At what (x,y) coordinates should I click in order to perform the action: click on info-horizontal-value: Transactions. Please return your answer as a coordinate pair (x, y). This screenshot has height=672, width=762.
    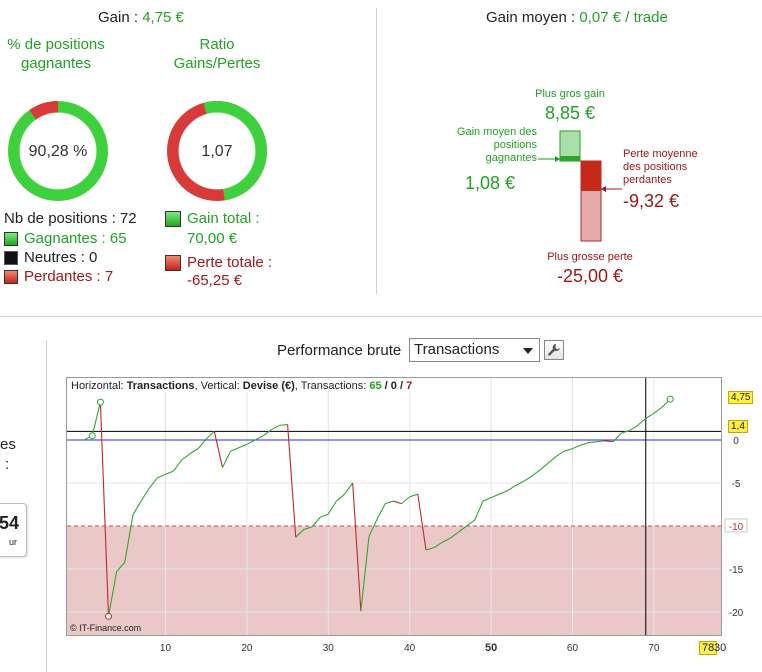
    Looking at the image, I should click on (160, 386).